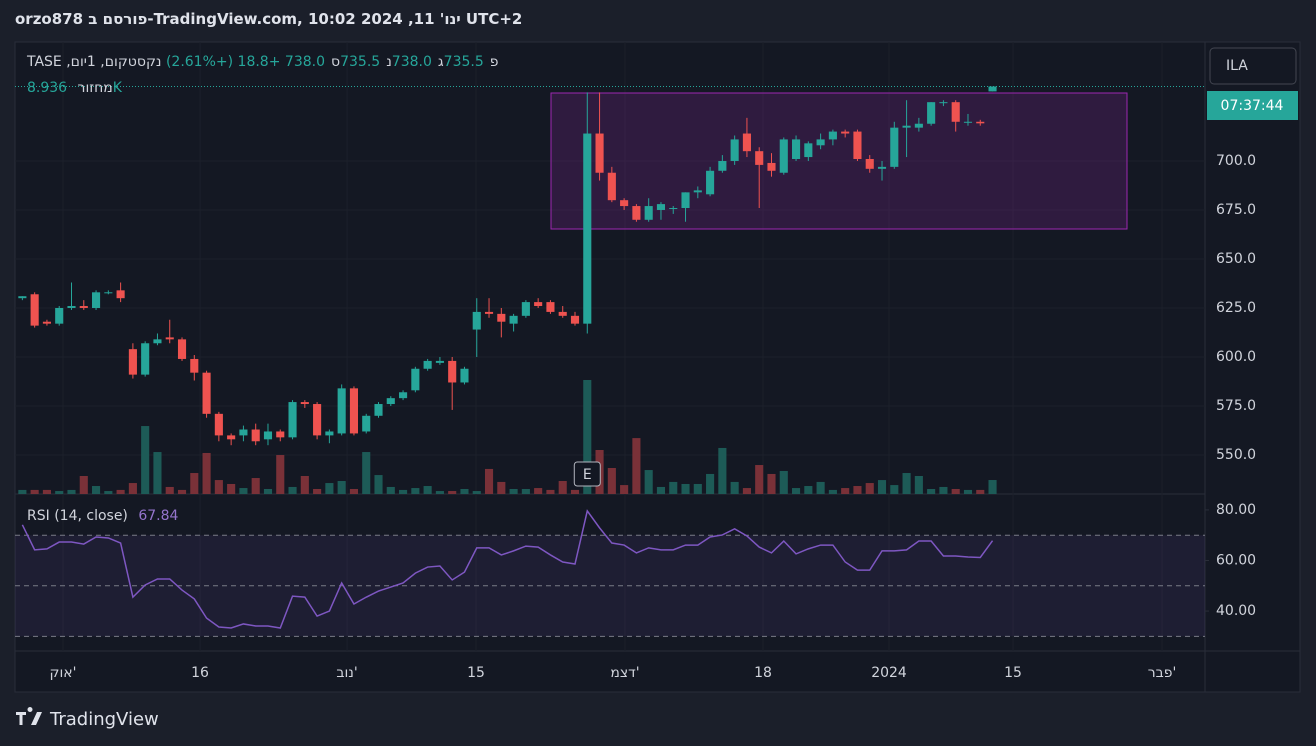  I want to click on x-tick-label: אוק', so click(63, 673).